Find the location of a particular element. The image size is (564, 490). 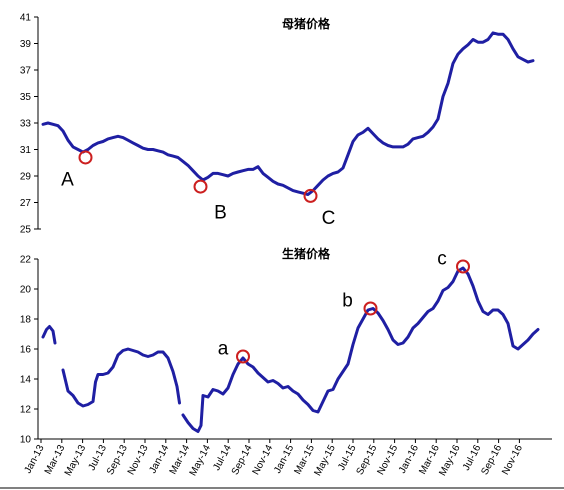

sow-price-title: 母猪价格 is located at coordinates (306, 23).